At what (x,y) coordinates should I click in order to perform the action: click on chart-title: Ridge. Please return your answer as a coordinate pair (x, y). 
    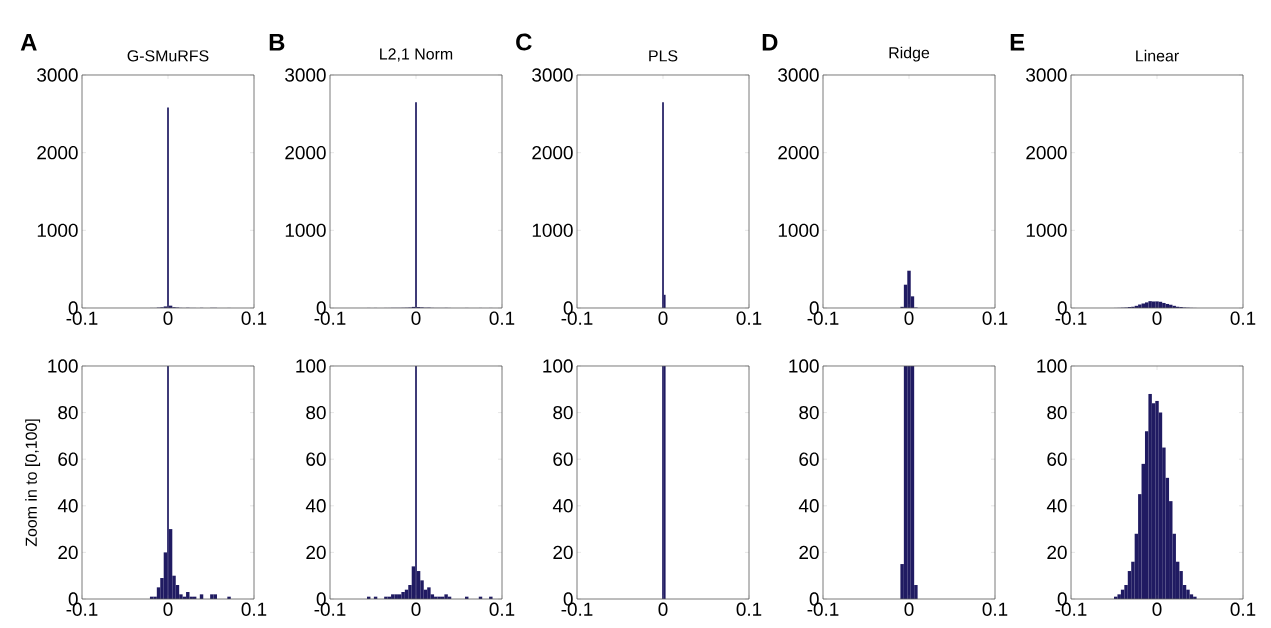
    Looking at the image, I should click on (909, 54).